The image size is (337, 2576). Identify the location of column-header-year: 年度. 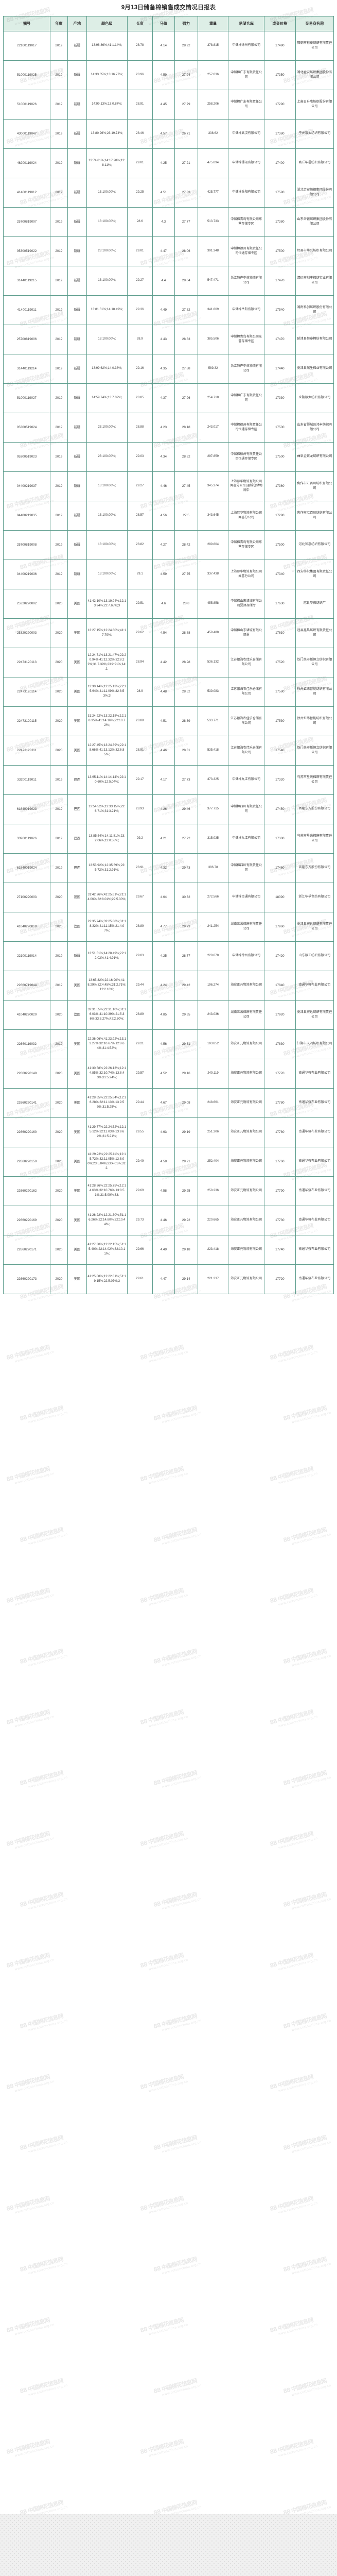
(59, 23).